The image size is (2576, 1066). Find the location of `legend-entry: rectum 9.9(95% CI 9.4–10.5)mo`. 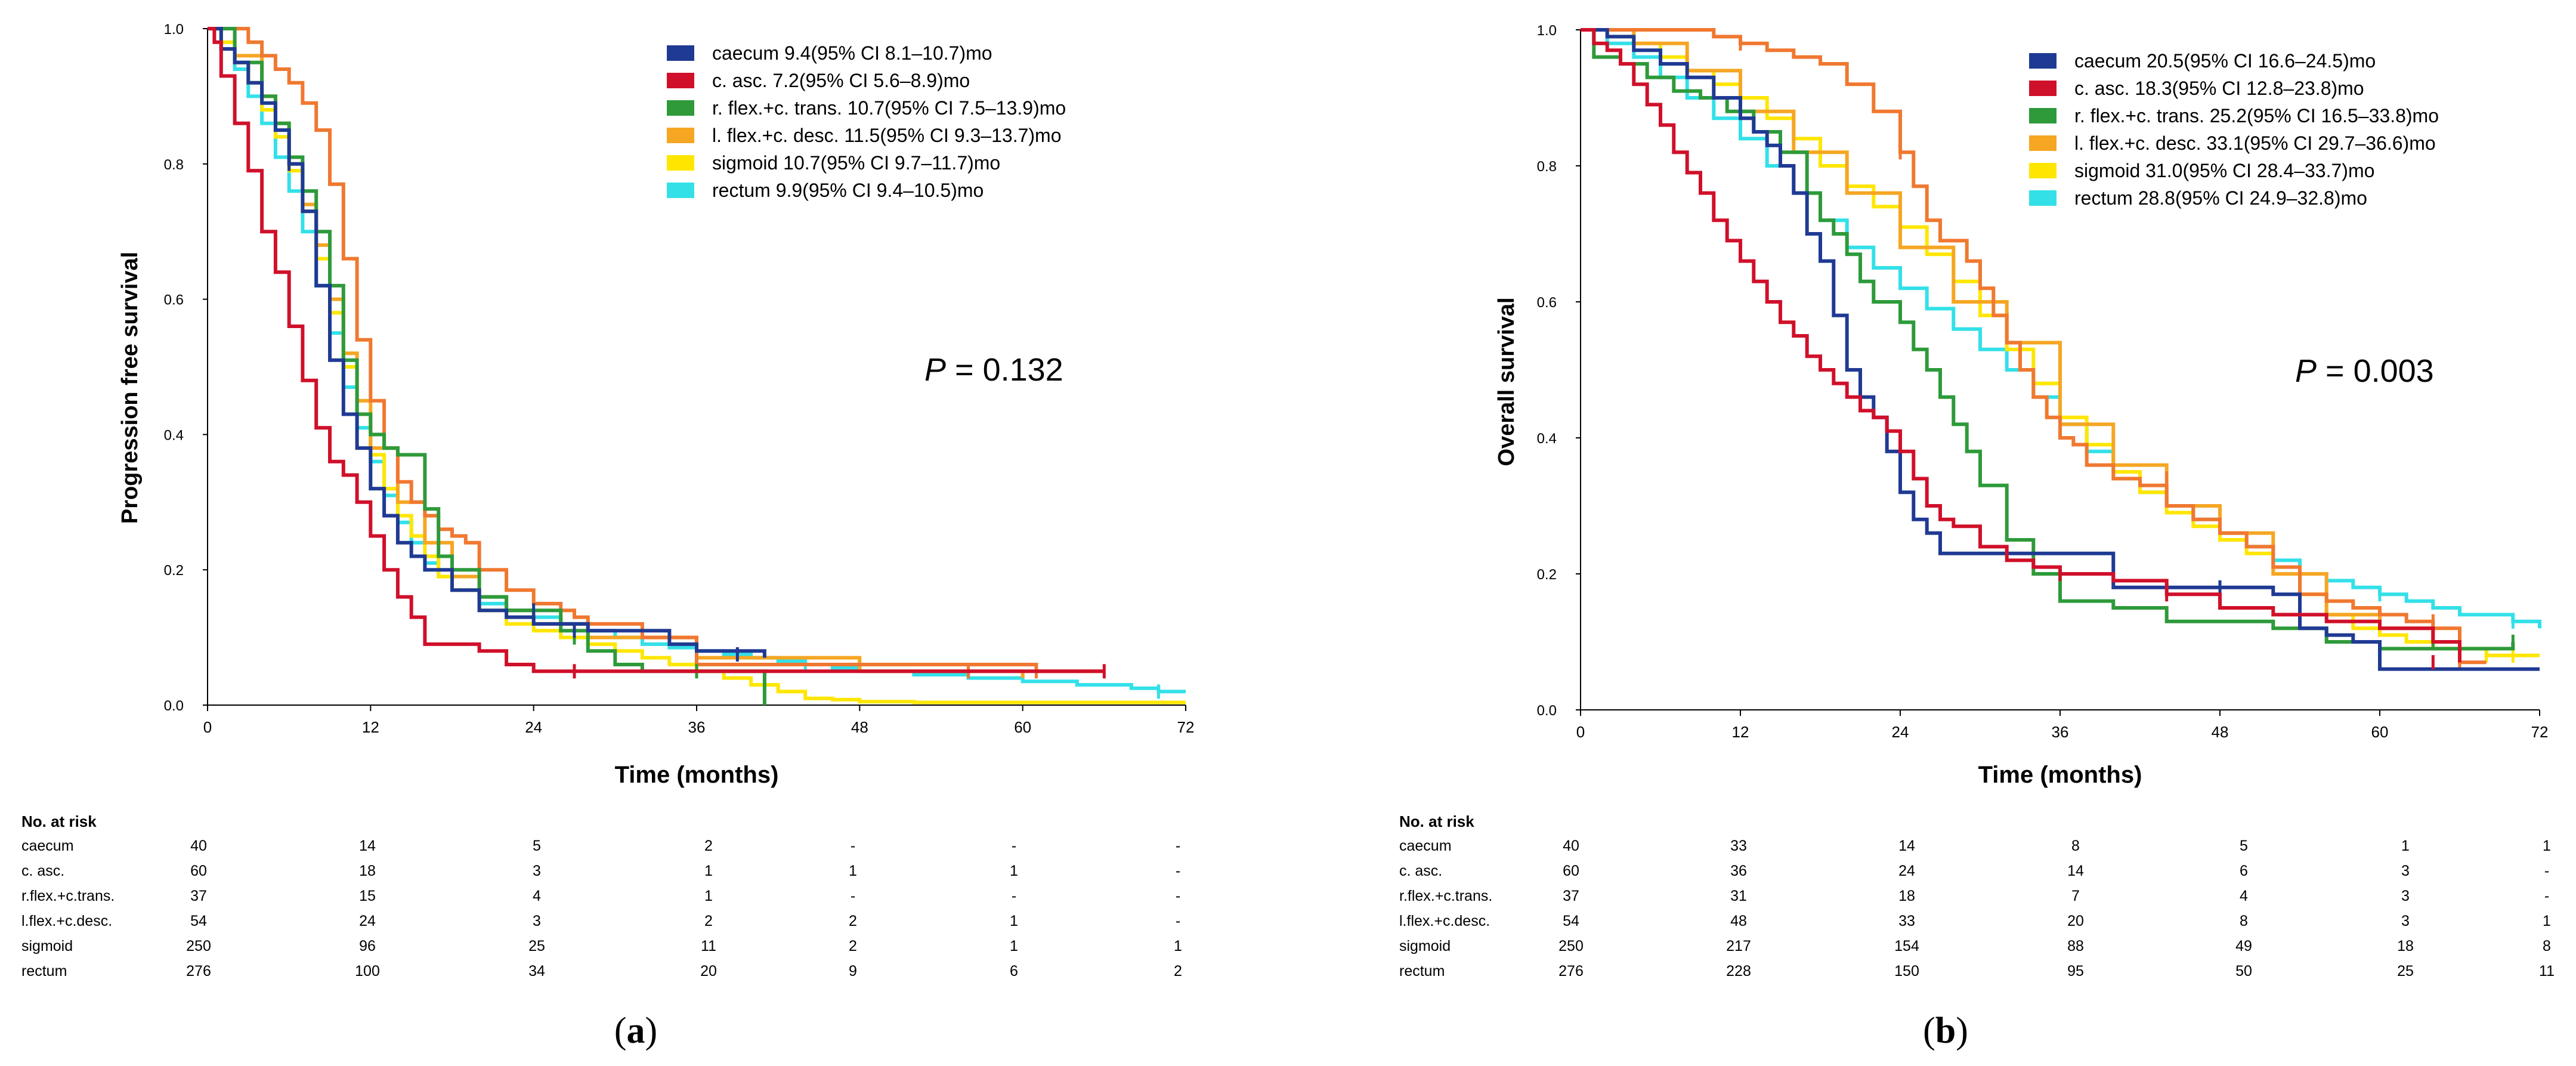

legend-entry: rectum 9.9(95% CI 9.4–10.5)mo is located at coordinates (848, 191).